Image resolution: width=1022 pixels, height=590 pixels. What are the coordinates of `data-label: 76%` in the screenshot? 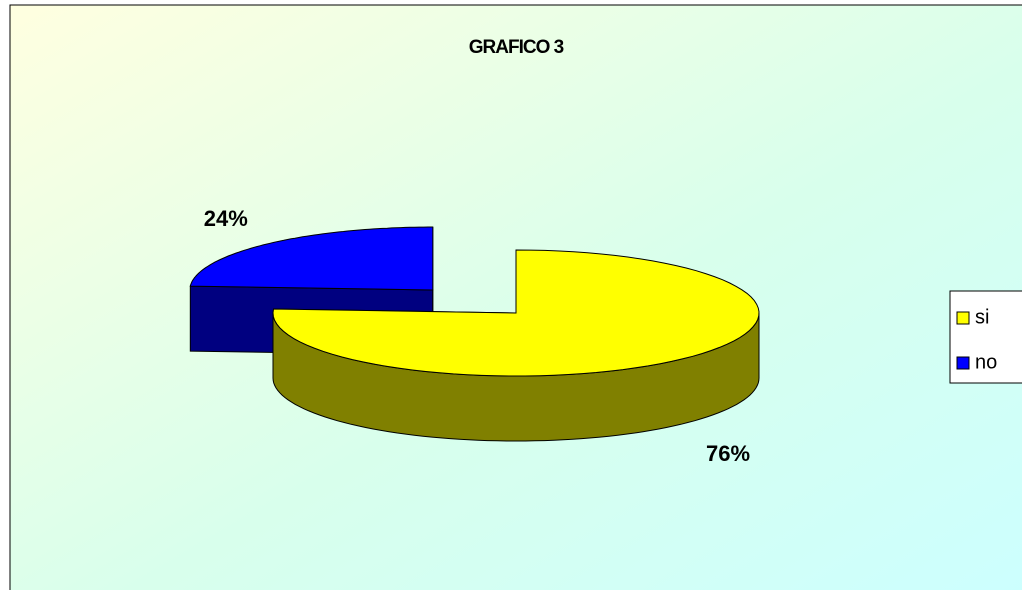 It's located at (728, 453).